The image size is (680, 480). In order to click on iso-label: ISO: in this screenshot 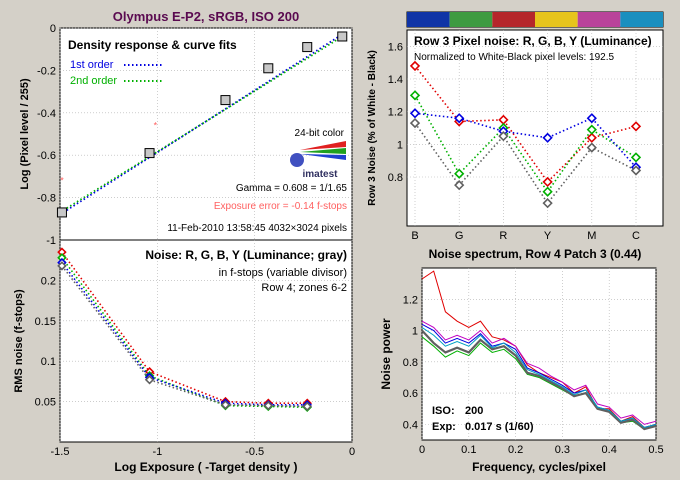, I will do `click(443, 411)`.